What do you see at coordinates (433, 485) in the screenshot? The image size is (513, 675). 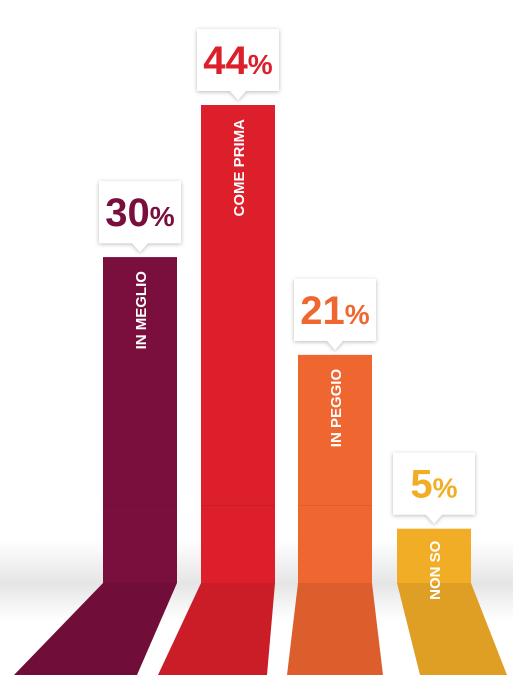 I see `value-label-4: 5%` at bounding box center [433, 485].